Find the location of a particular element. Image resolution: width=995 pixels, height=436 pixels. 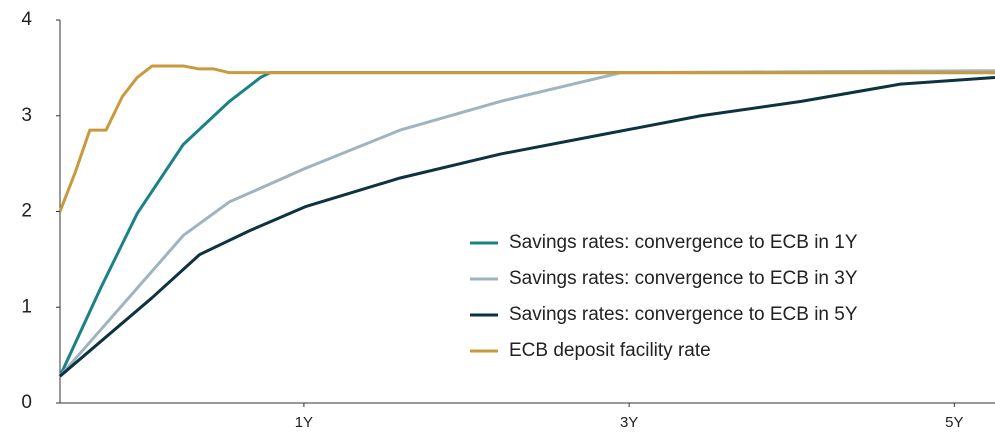

y-tick-label: 2 is located at coordinates (26, 211).